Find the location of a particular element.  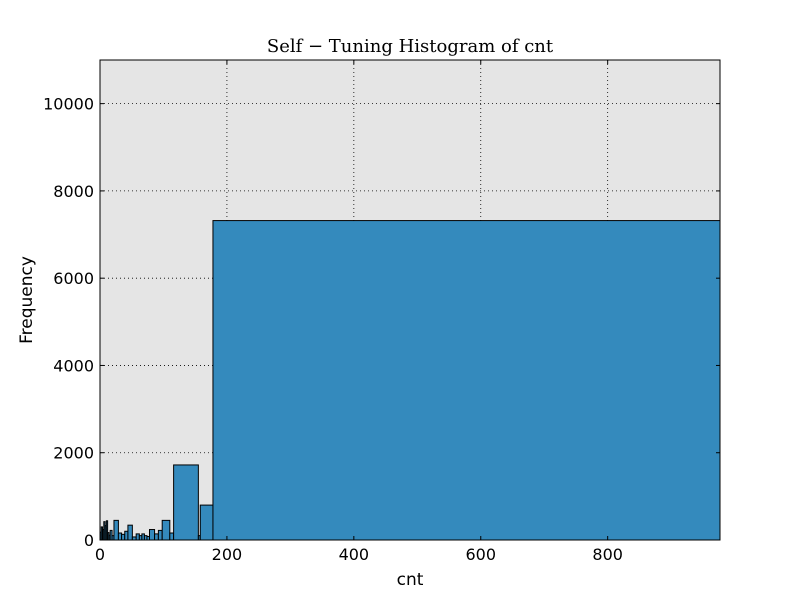

y-tick-label: 10000 is located at coordinates (68, 104).